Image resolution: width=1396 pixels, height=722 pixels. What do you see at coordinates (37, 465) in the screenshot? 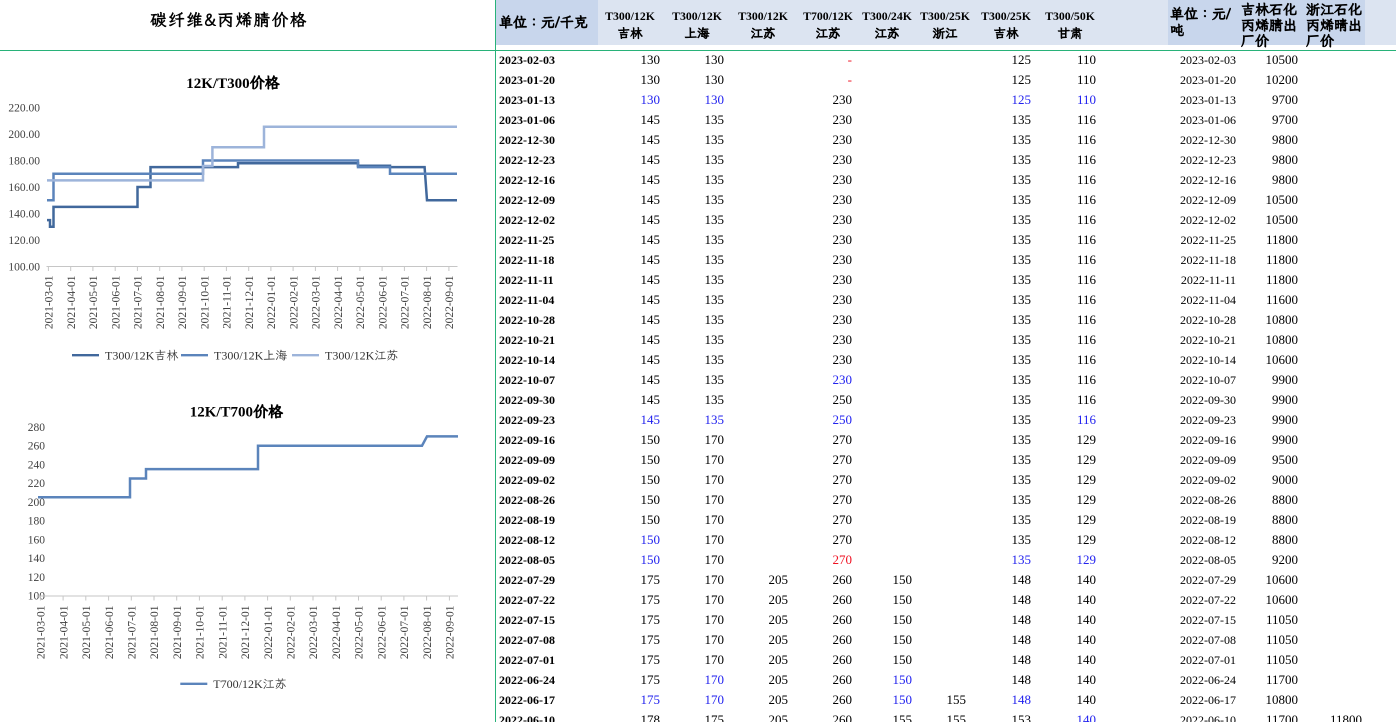
I see `svg-text: 240` at bounding box center [37, 465].